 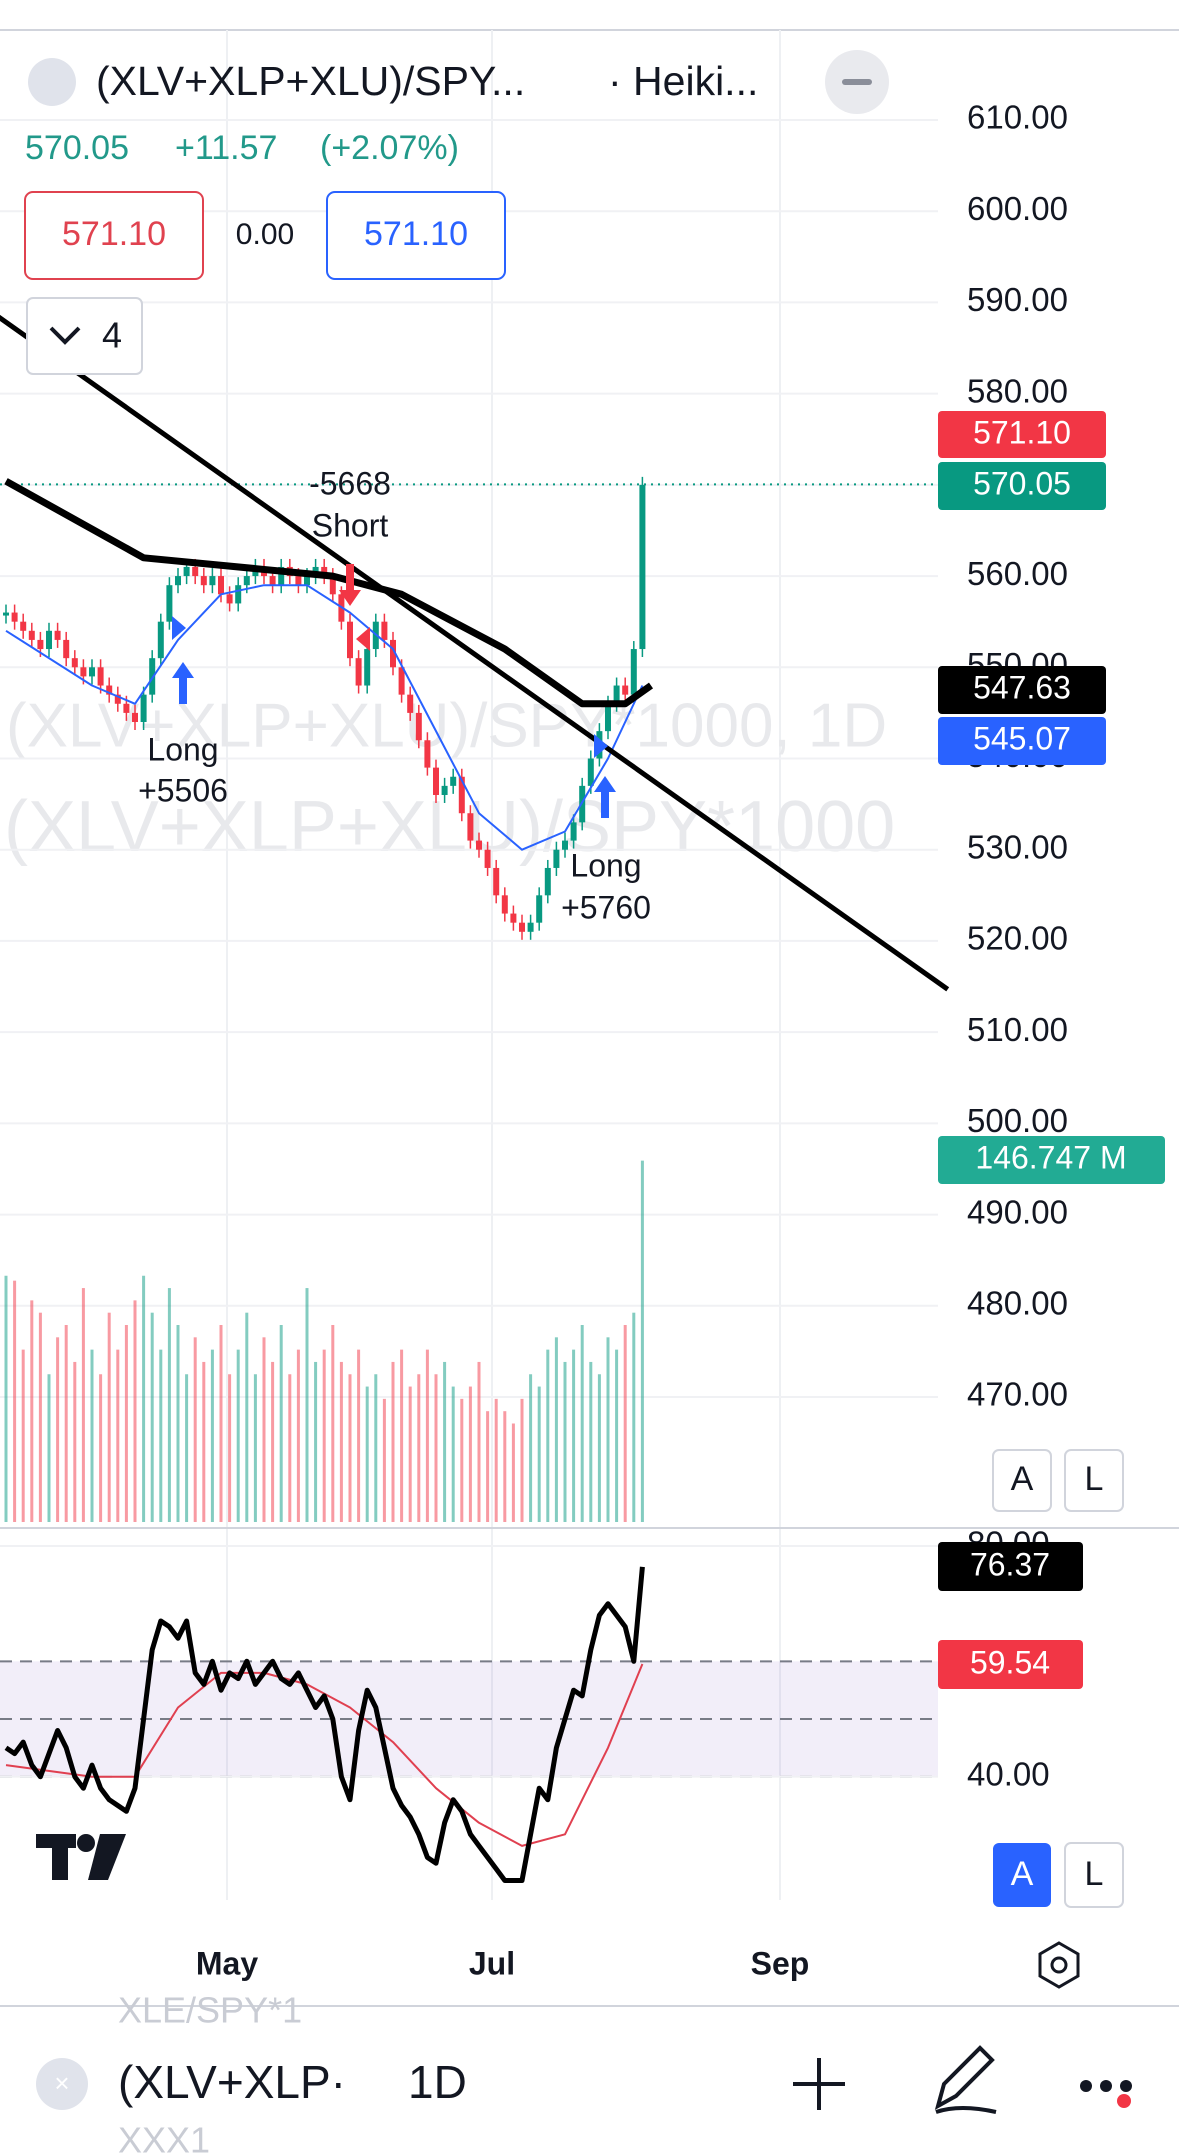 I want to click on buy-button, so click(x=416, y=235).